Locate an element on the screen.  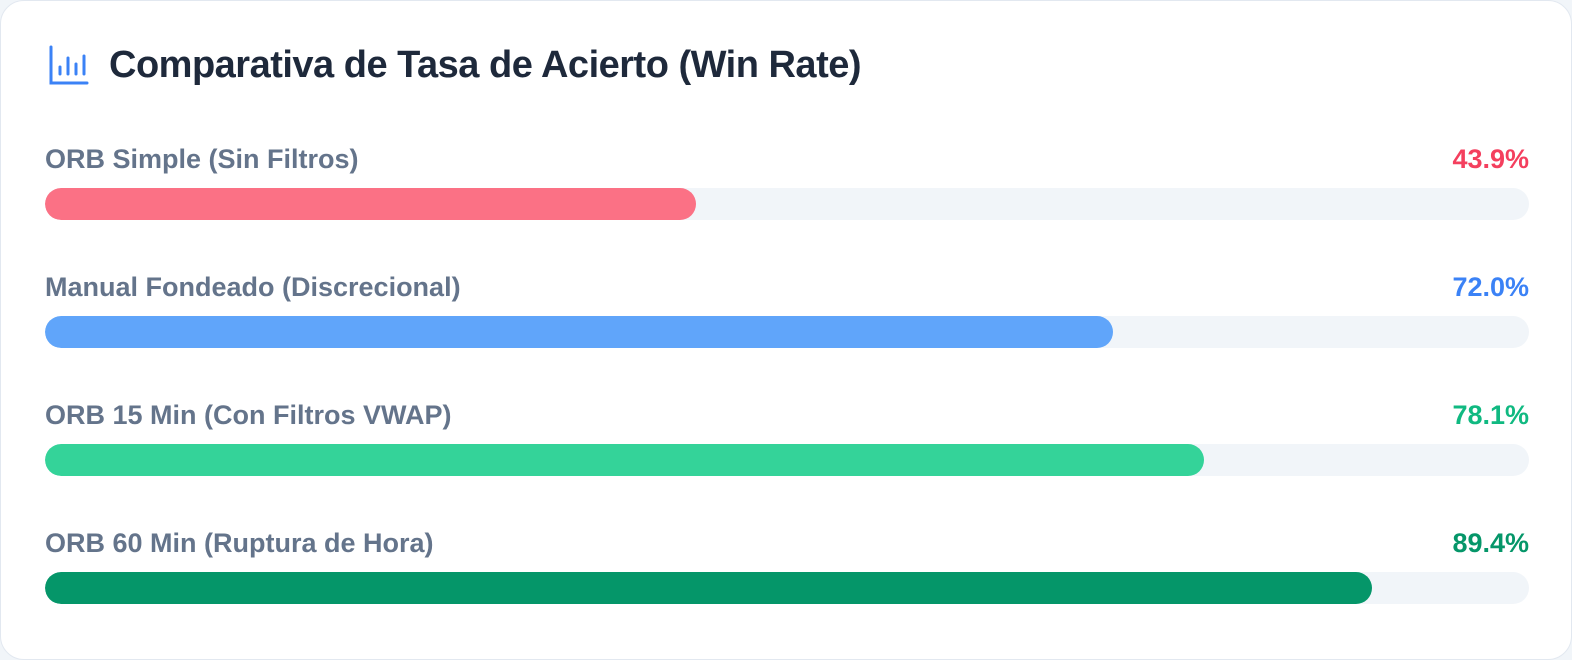
bar-category-label: ORB 15 Min (Con Filtros VWAP) is located at coordinates (248, 414).